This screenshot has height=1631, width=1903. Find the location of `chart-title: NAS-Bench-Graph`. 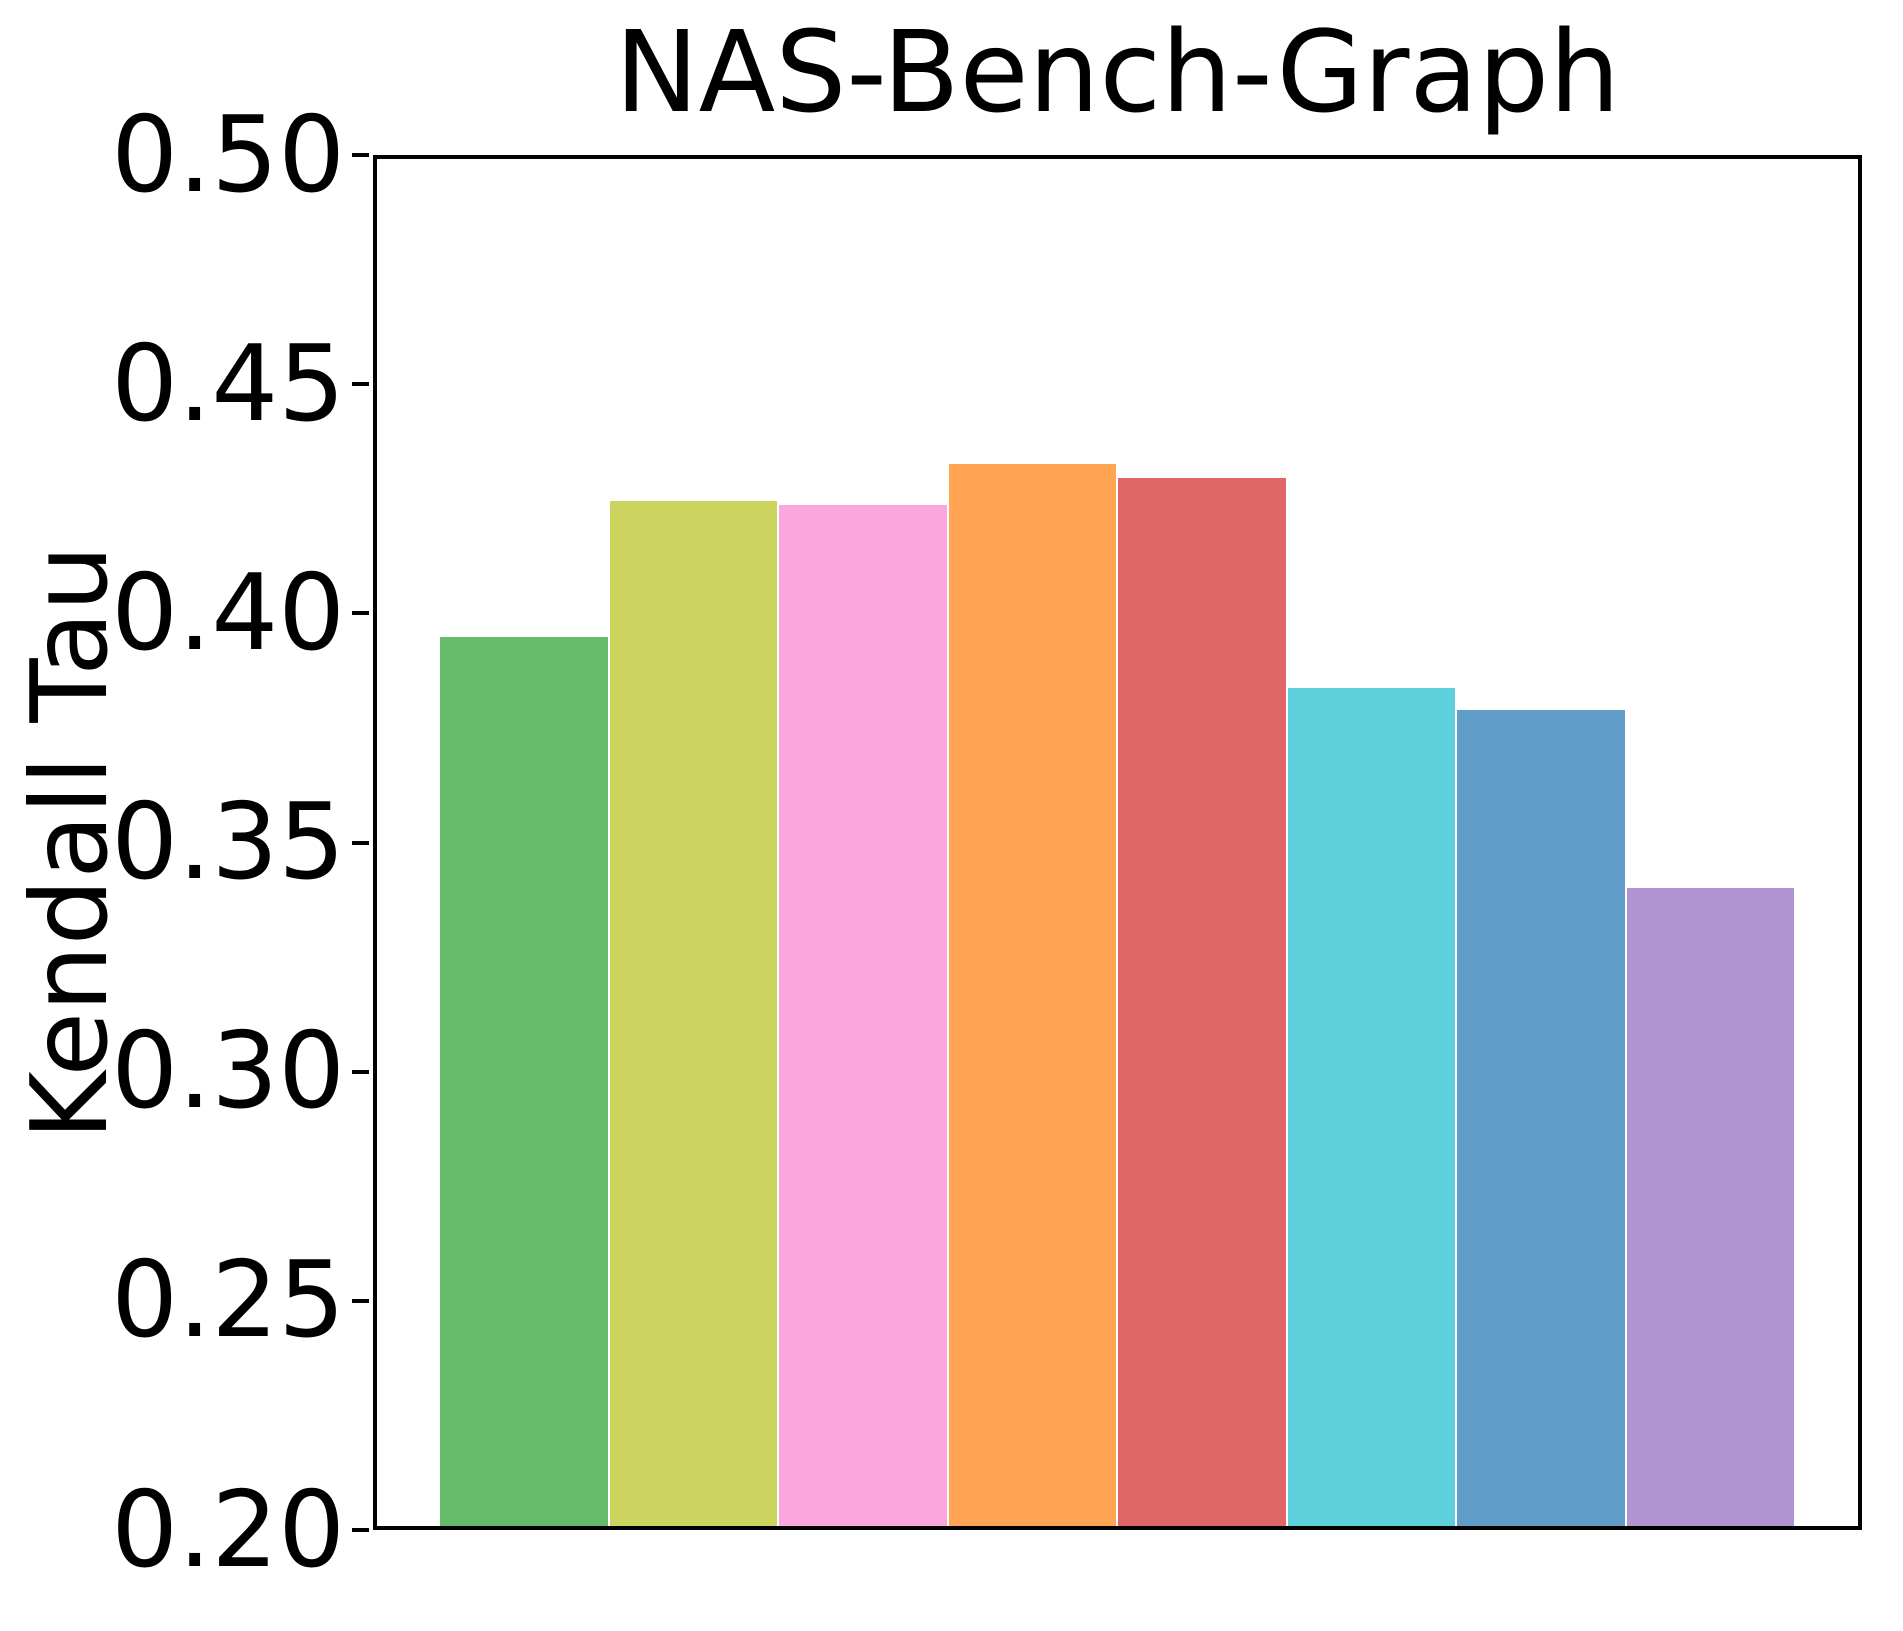

chart-title: NAS-Bench-Graph is located at coordinates (1117, 73).